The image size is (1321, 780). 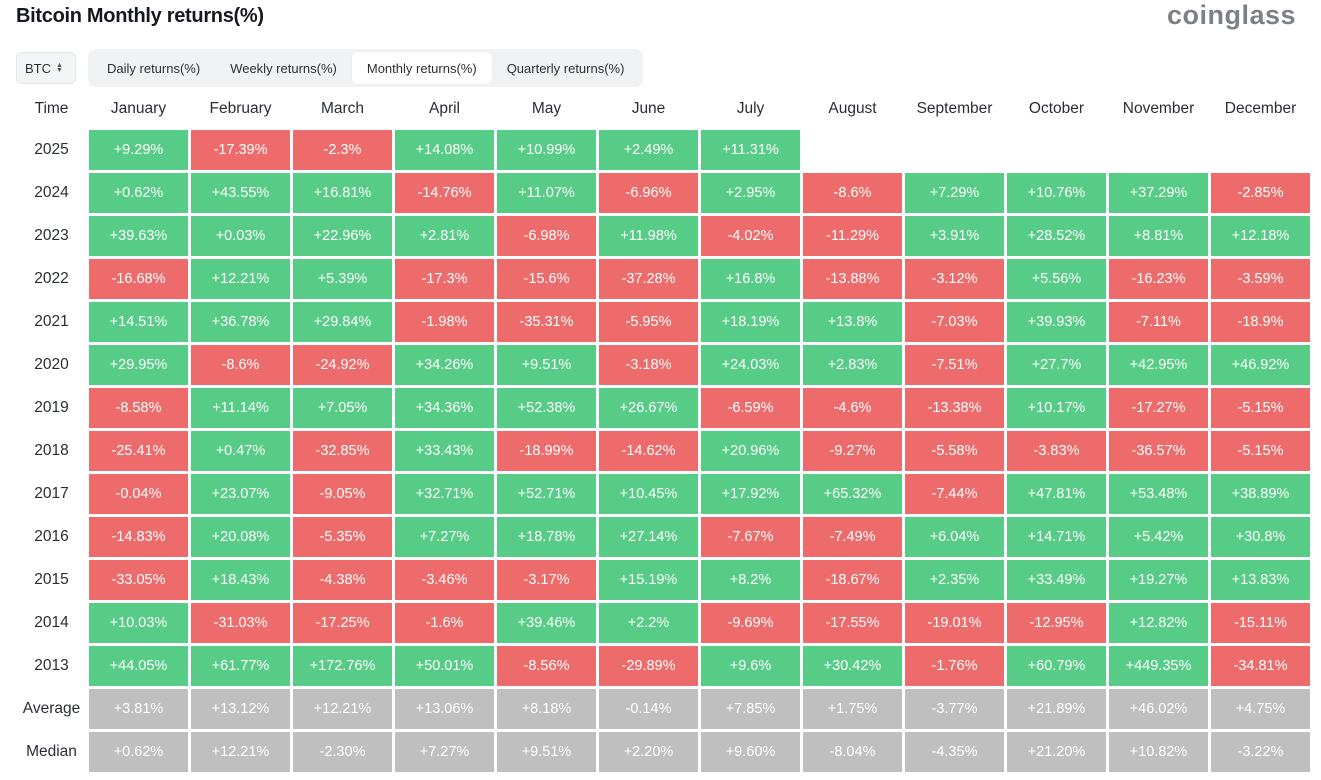 I want to click on return-cell: +15.19%, so click(x=648, y=580).